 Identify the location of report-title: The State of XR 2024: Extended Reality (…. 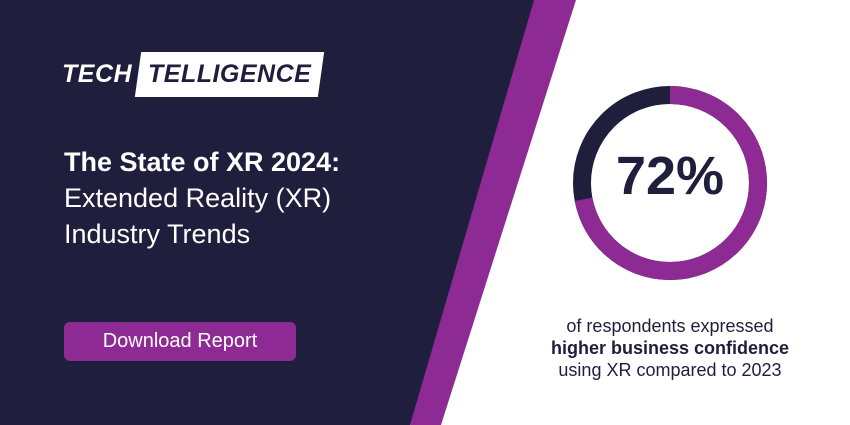
(202, 198).